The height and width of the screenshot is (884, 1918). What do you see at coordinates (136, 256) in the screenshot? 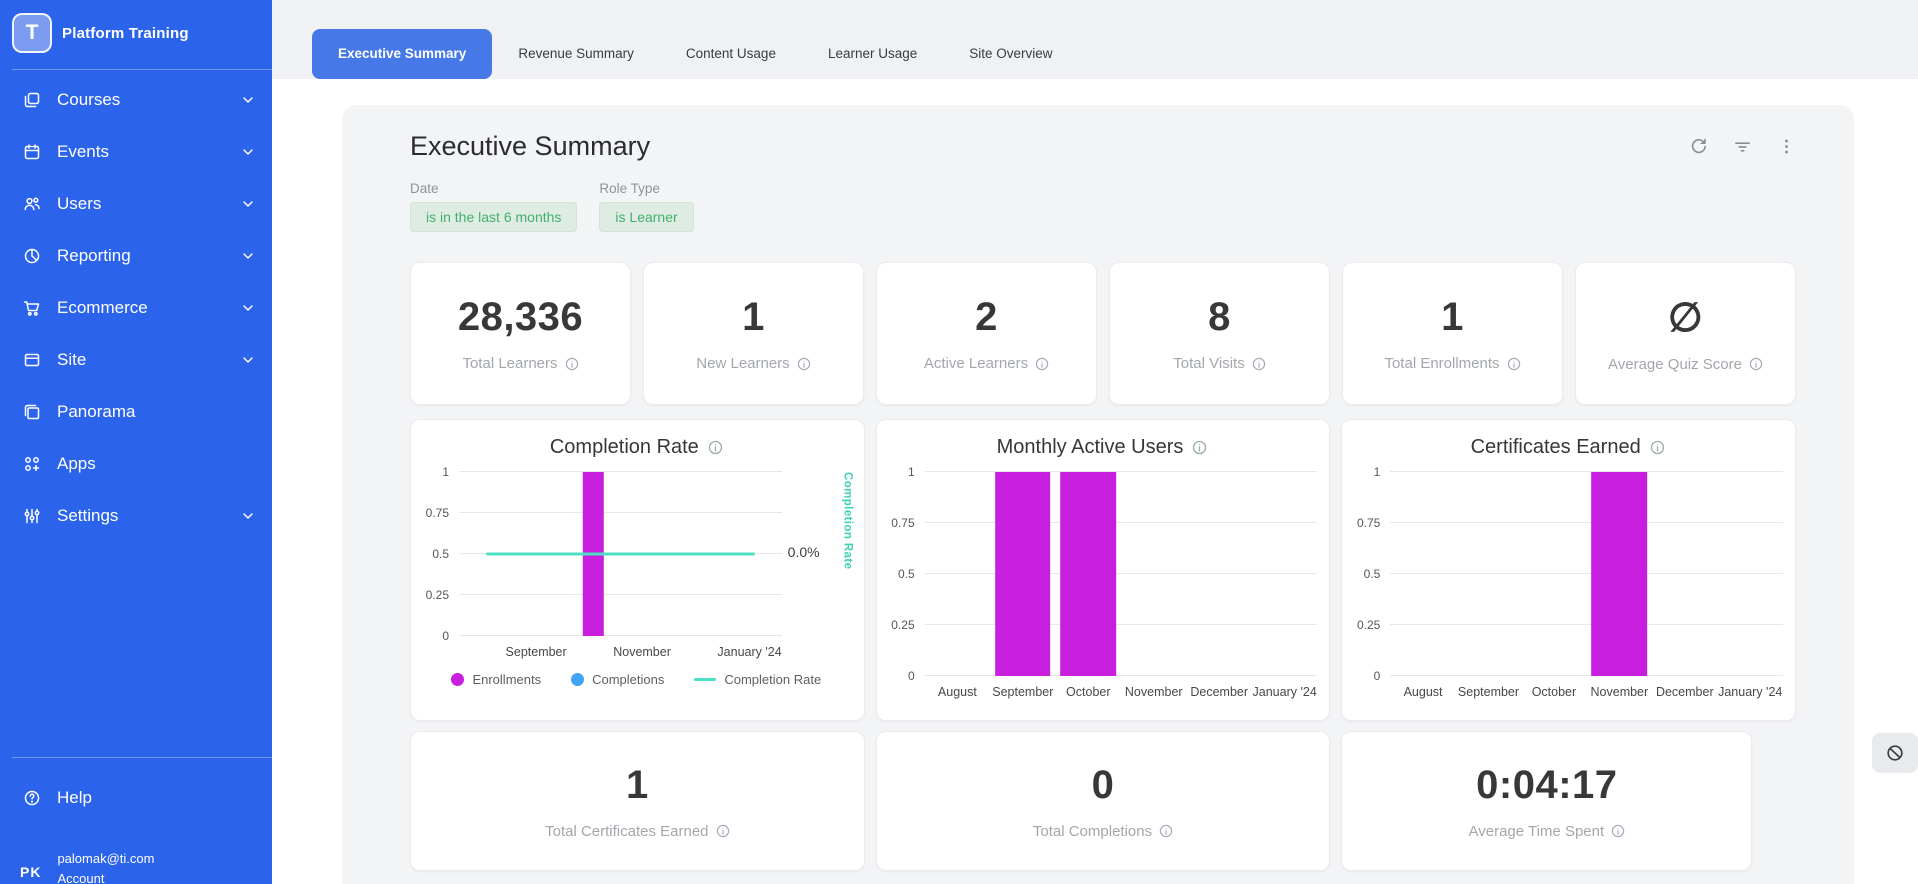
I see `sidebar-item-reporting: Reporting` at bounding box center [136, 256].